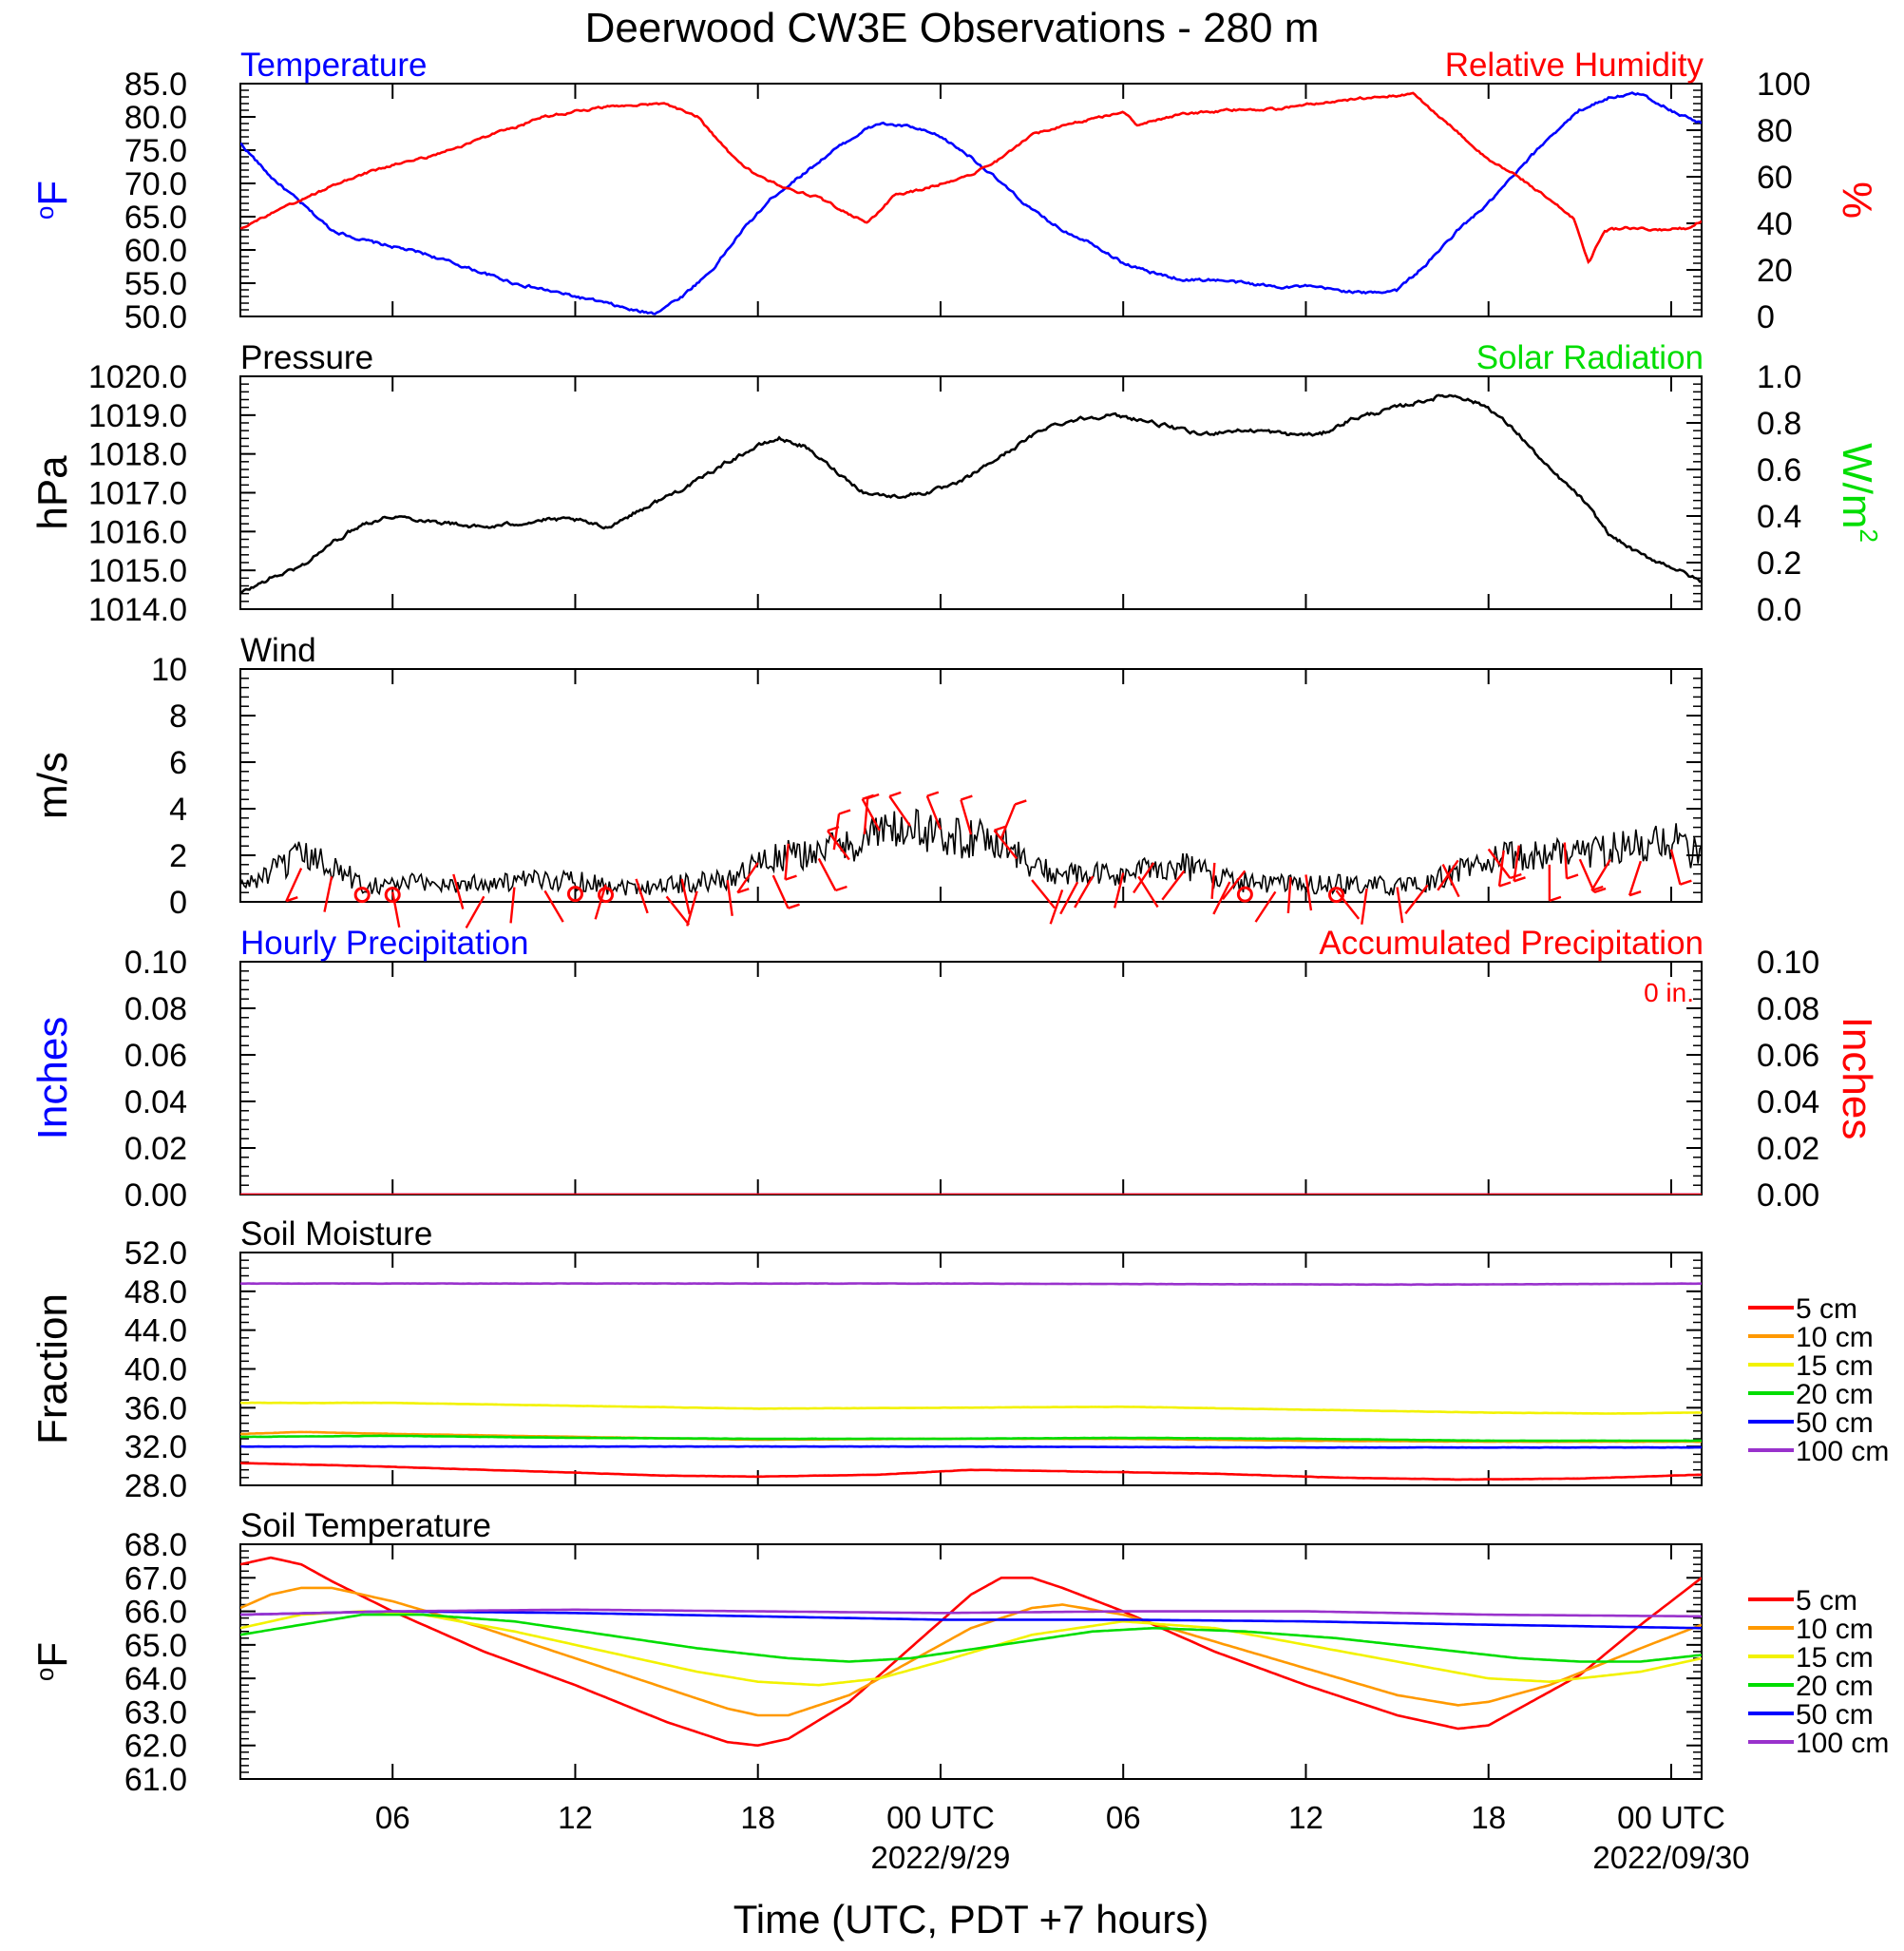 The height and width of the screenshot is (1951, 1904). Describe the element at coordinates (971, 1438) in the screenshot. I see `soil-moisture-series-20cm` at that location.